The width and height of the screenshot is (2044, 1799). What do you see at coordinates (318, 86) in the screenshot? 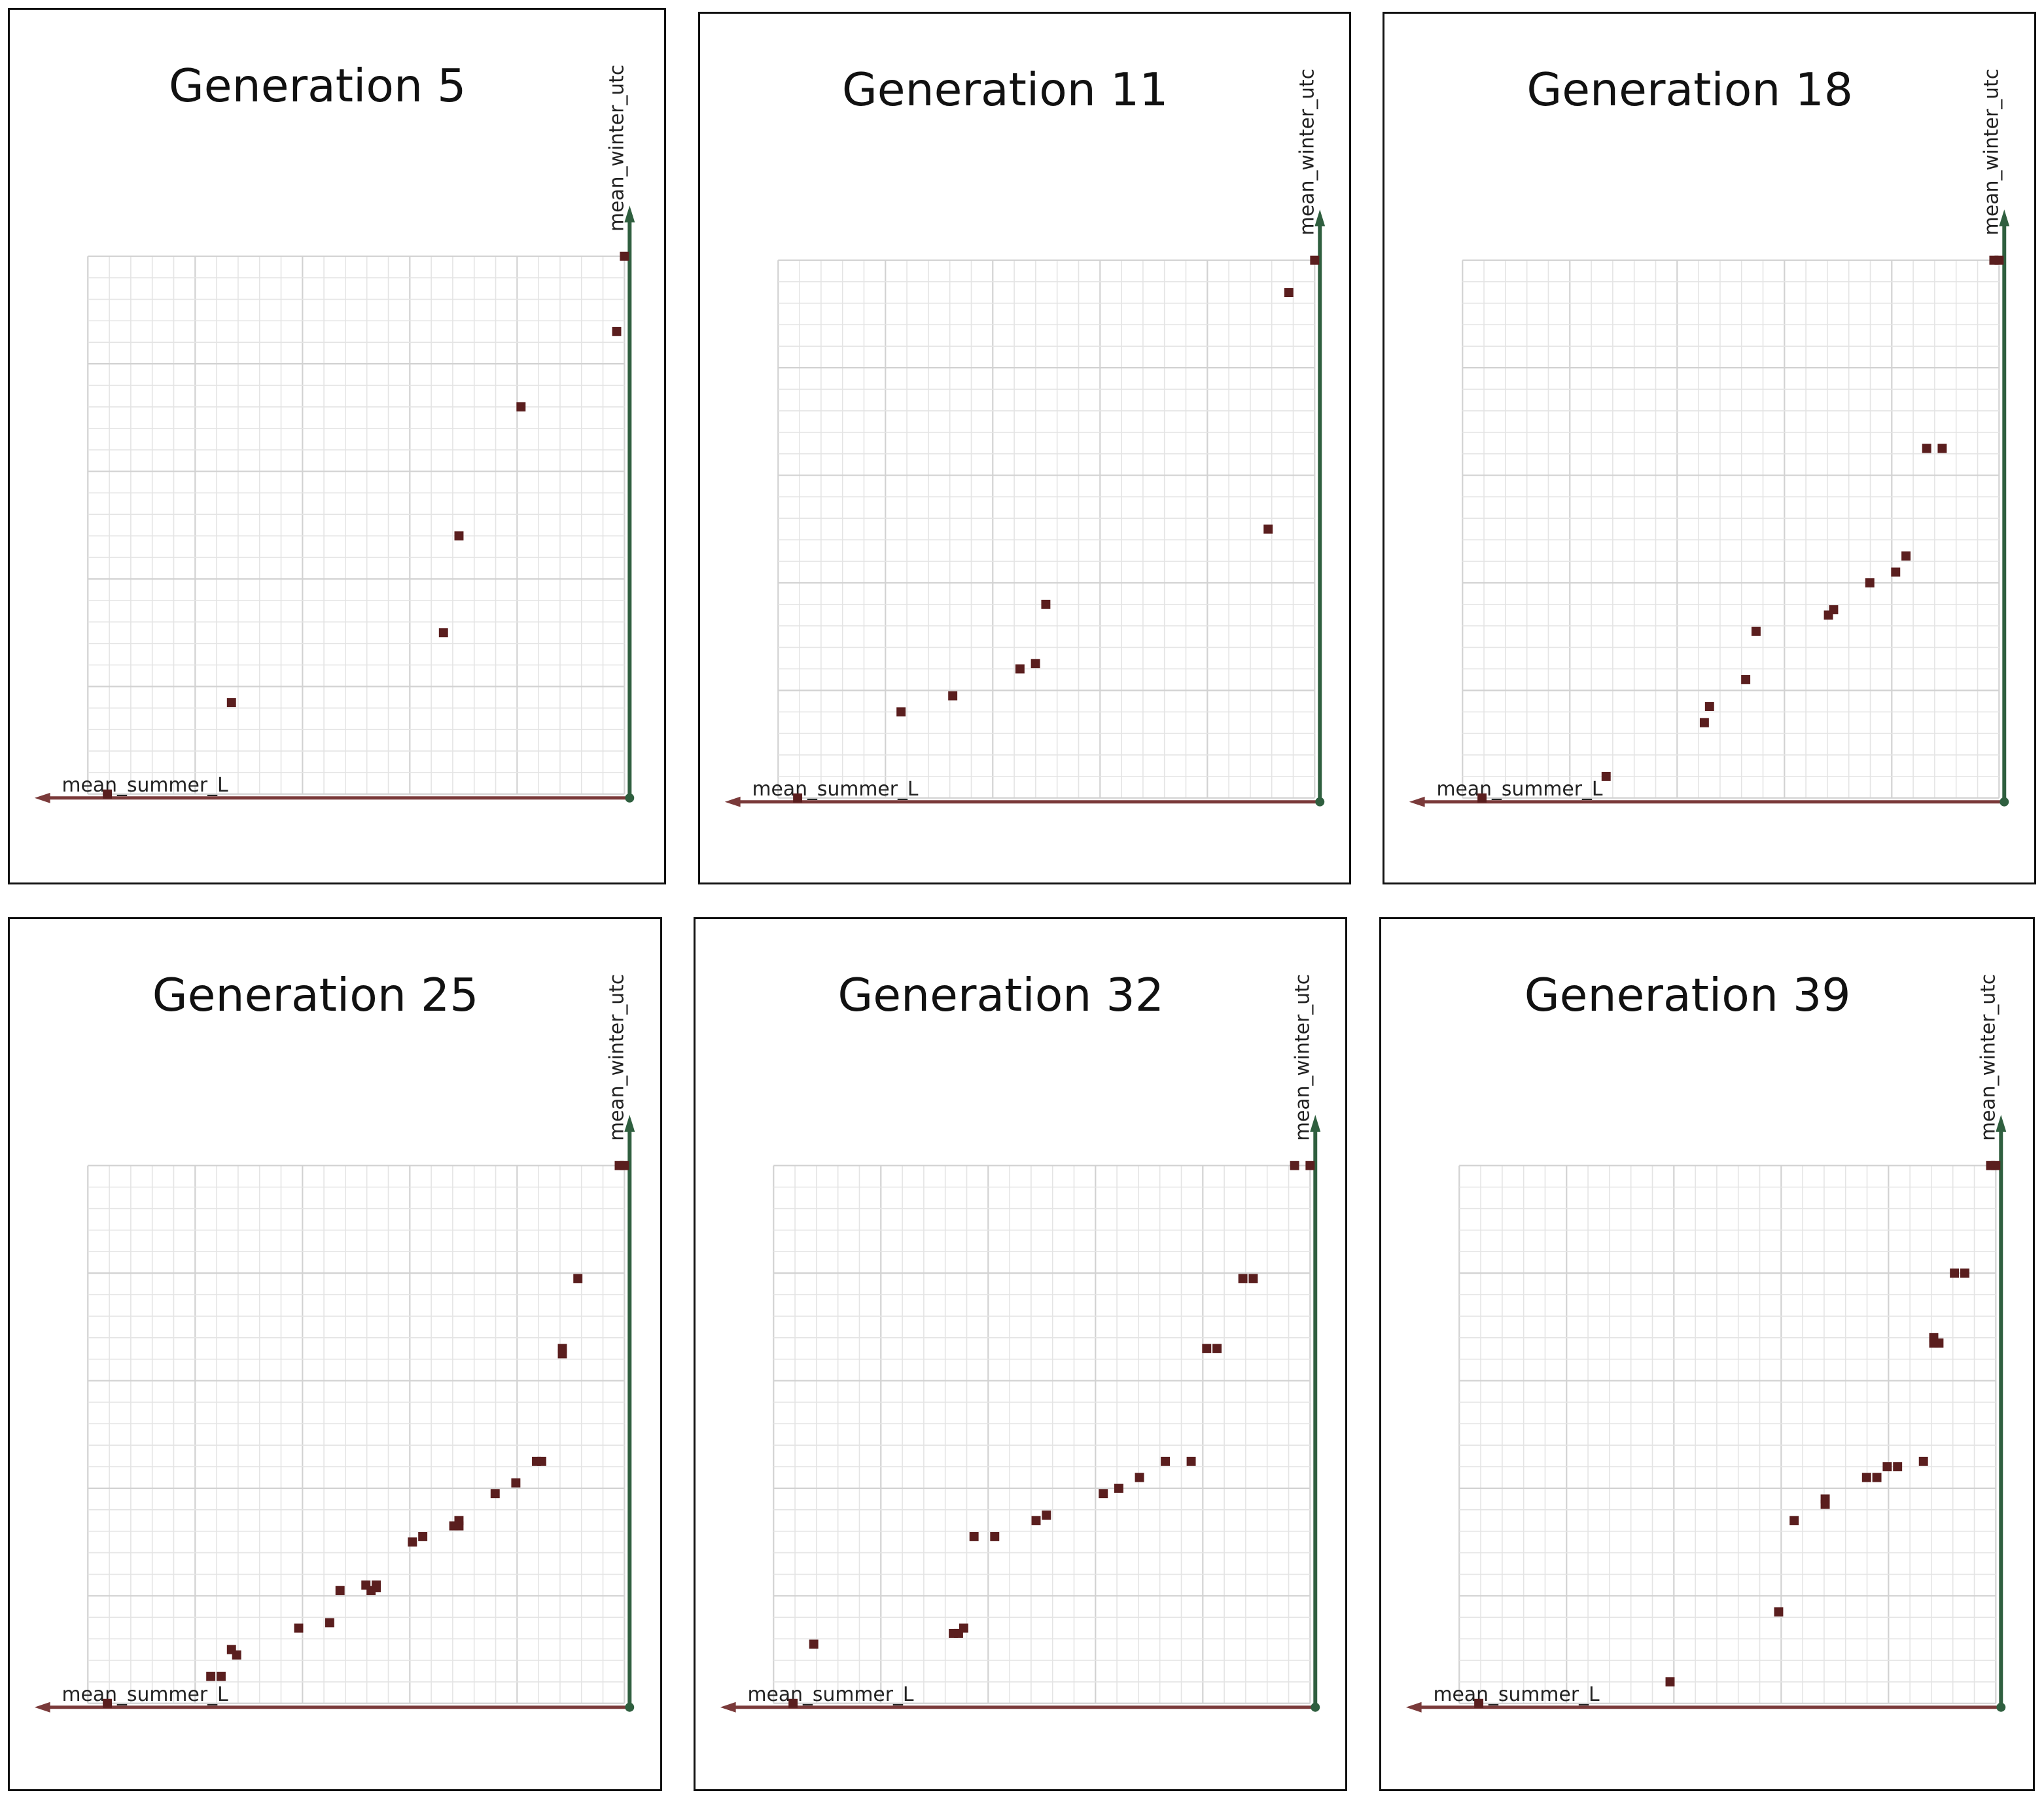
I see `chart-title: Generation 5` at bounding box center [318, 86].